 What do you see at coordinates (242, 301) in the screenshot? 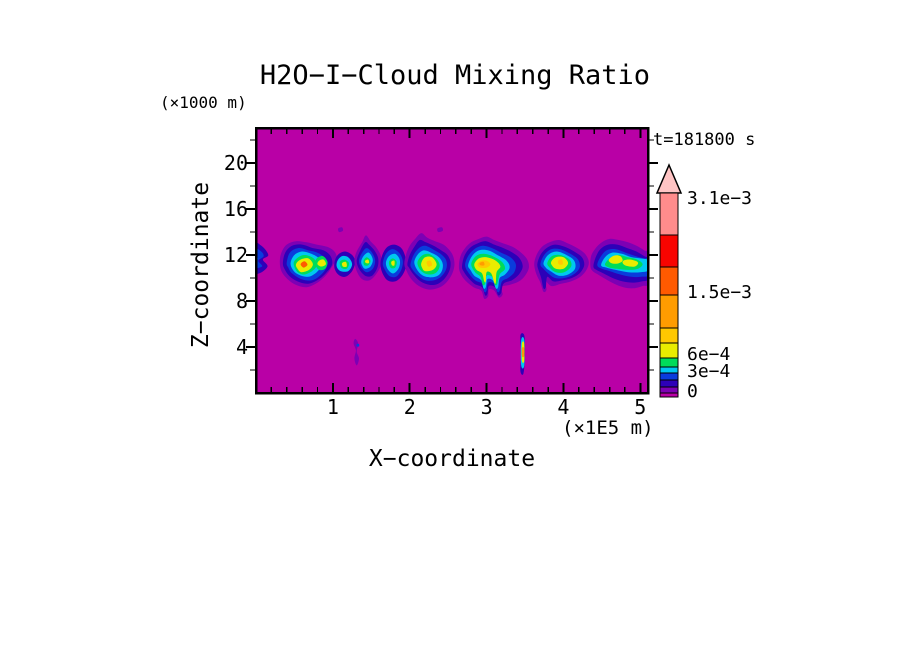
I see `z-tick-label: 8` at bounding box center [242, 301].